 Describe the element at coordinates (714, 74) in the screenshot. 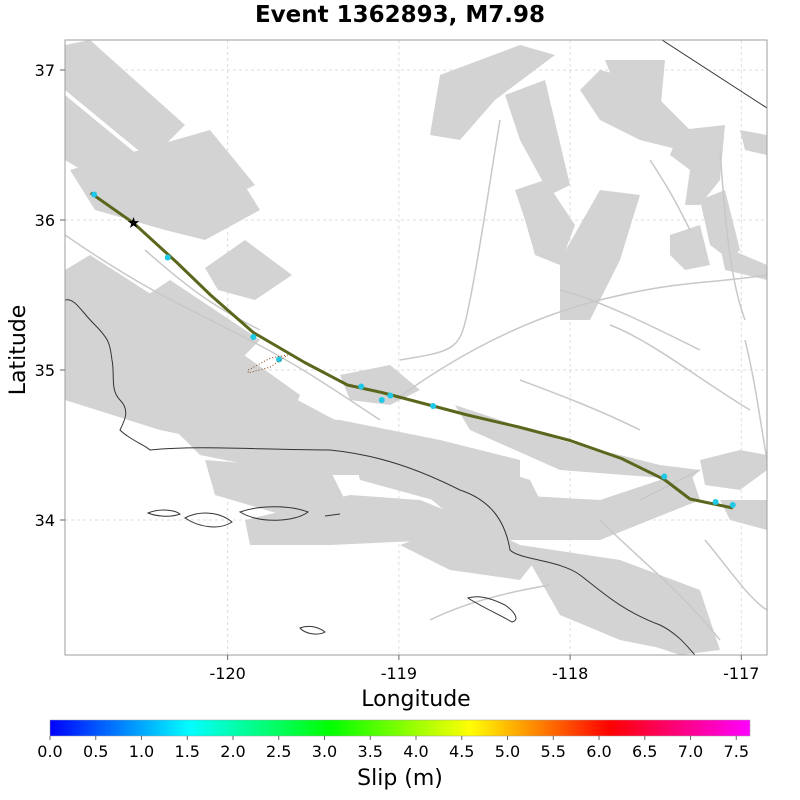

I see `state-border` at that location.